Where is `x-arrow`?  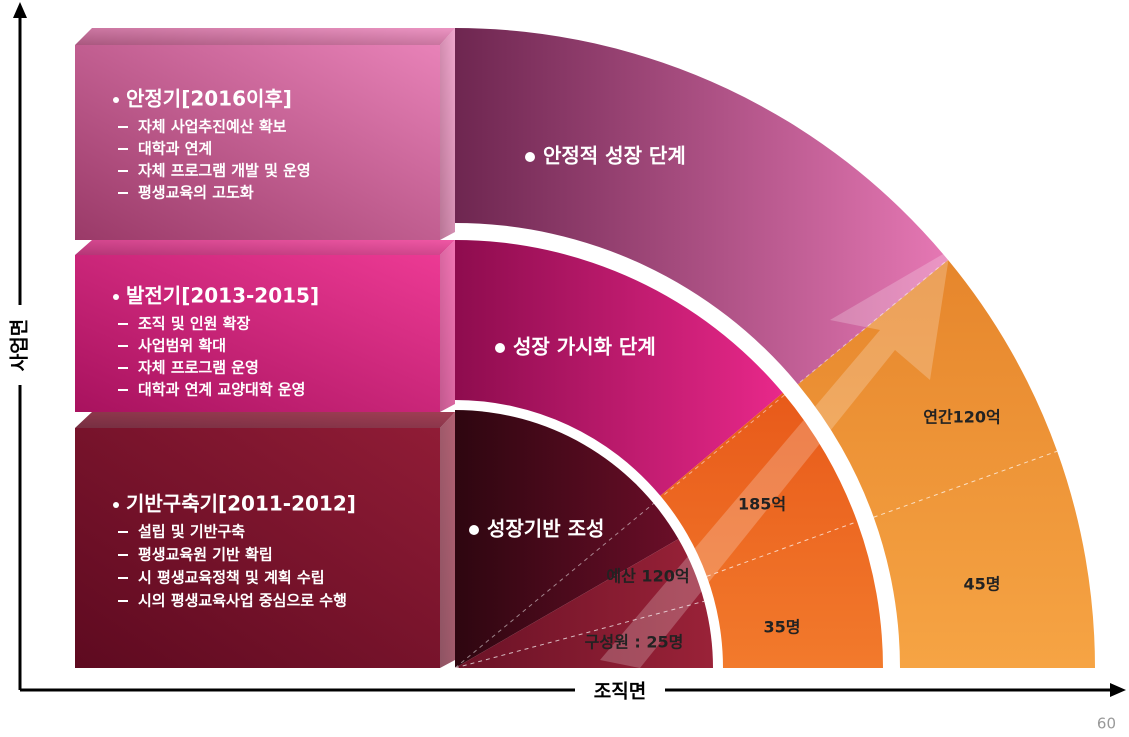
x-arrow is located at coordinates (1118, 690).